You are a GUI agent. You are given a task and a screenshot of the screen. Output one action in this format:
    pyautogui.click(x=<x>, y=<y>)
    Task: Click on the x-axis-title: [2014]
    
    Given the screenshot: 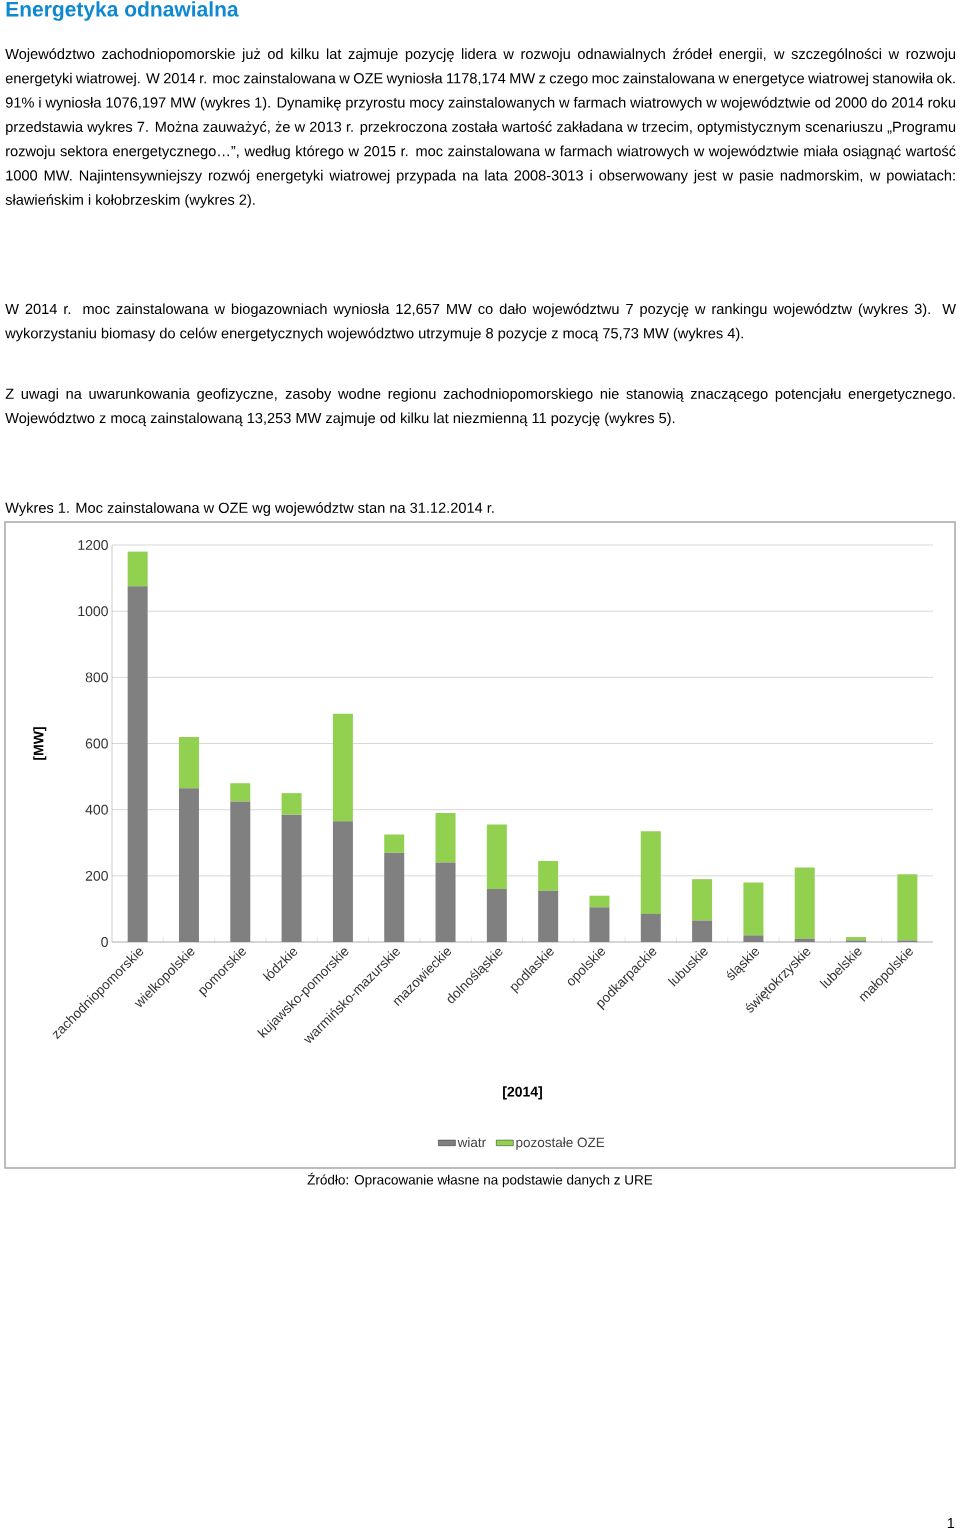 What is the action you would take?
    pyautogui.click(x=522, y=1093)
    